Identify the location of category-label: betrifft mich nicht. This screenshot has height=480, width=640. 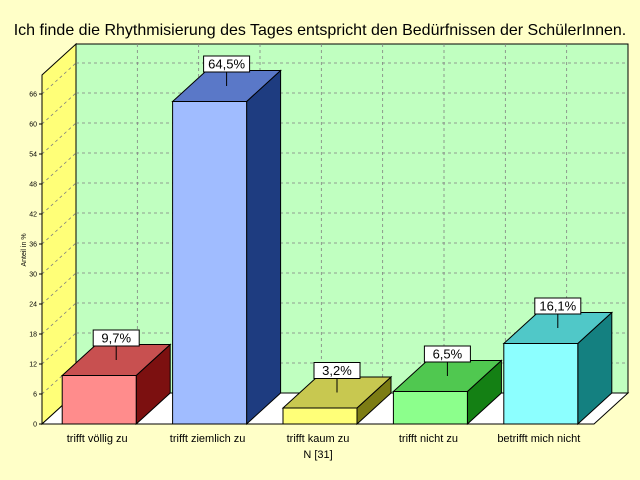
(538, 439).